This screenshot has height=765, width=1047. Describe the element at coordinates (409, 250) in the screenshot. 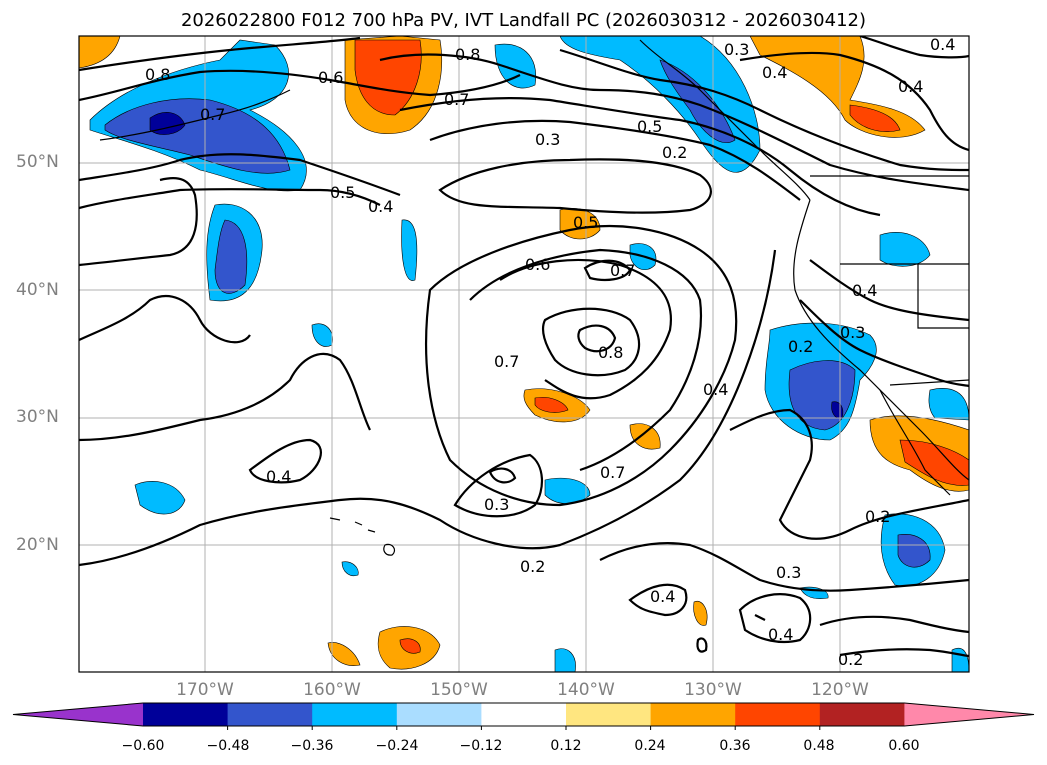

I see `shade-blue-w4` at that location.